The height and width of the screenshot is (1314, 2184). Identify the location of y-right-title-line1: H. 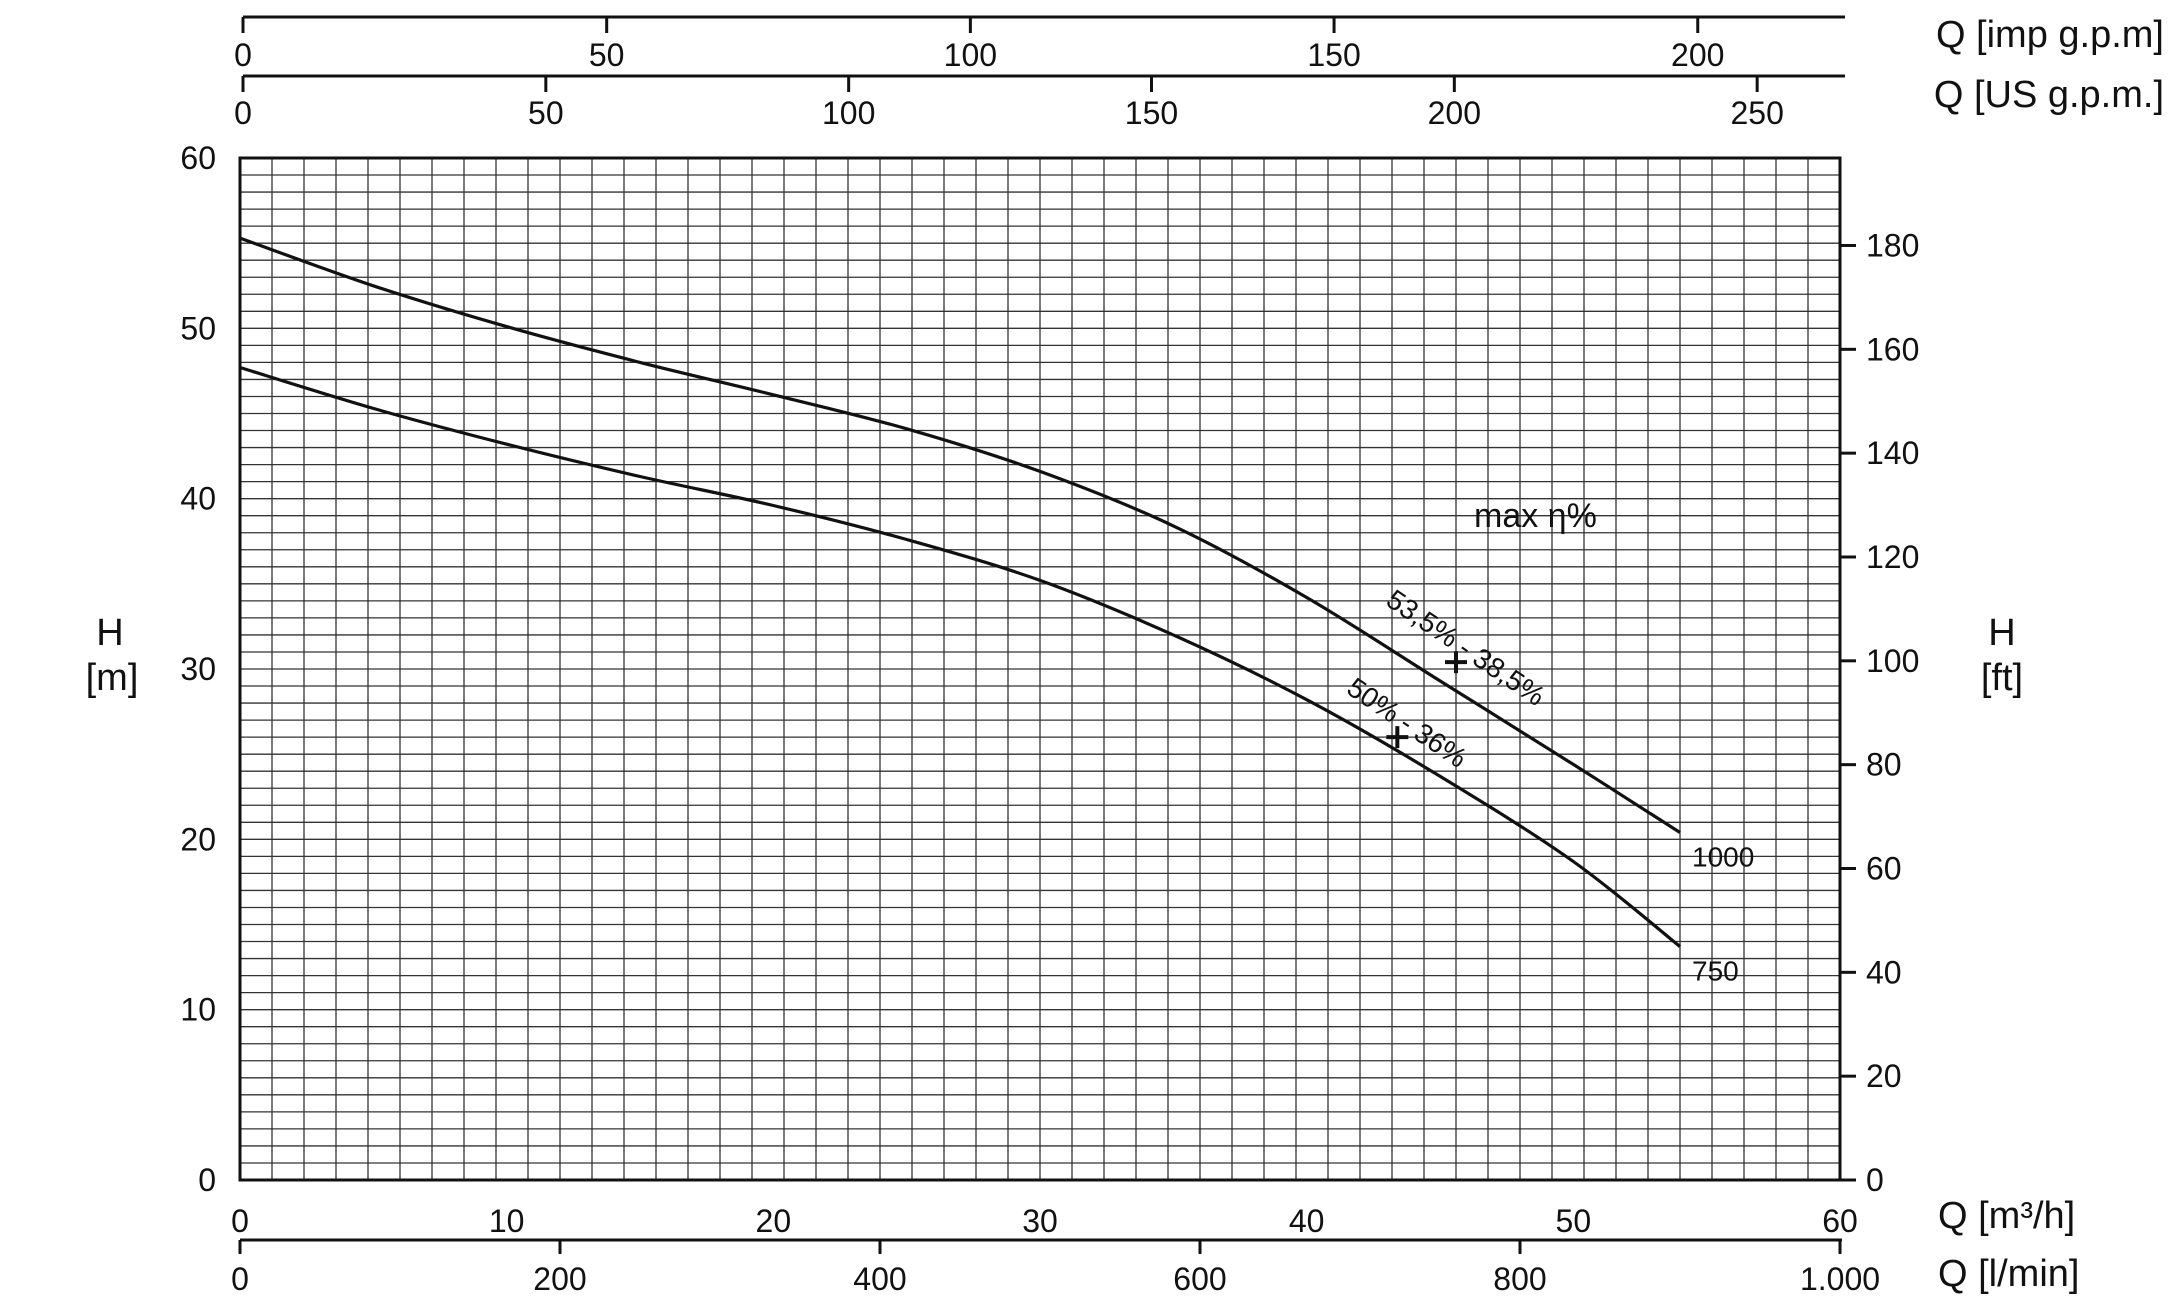
(2001, 633).